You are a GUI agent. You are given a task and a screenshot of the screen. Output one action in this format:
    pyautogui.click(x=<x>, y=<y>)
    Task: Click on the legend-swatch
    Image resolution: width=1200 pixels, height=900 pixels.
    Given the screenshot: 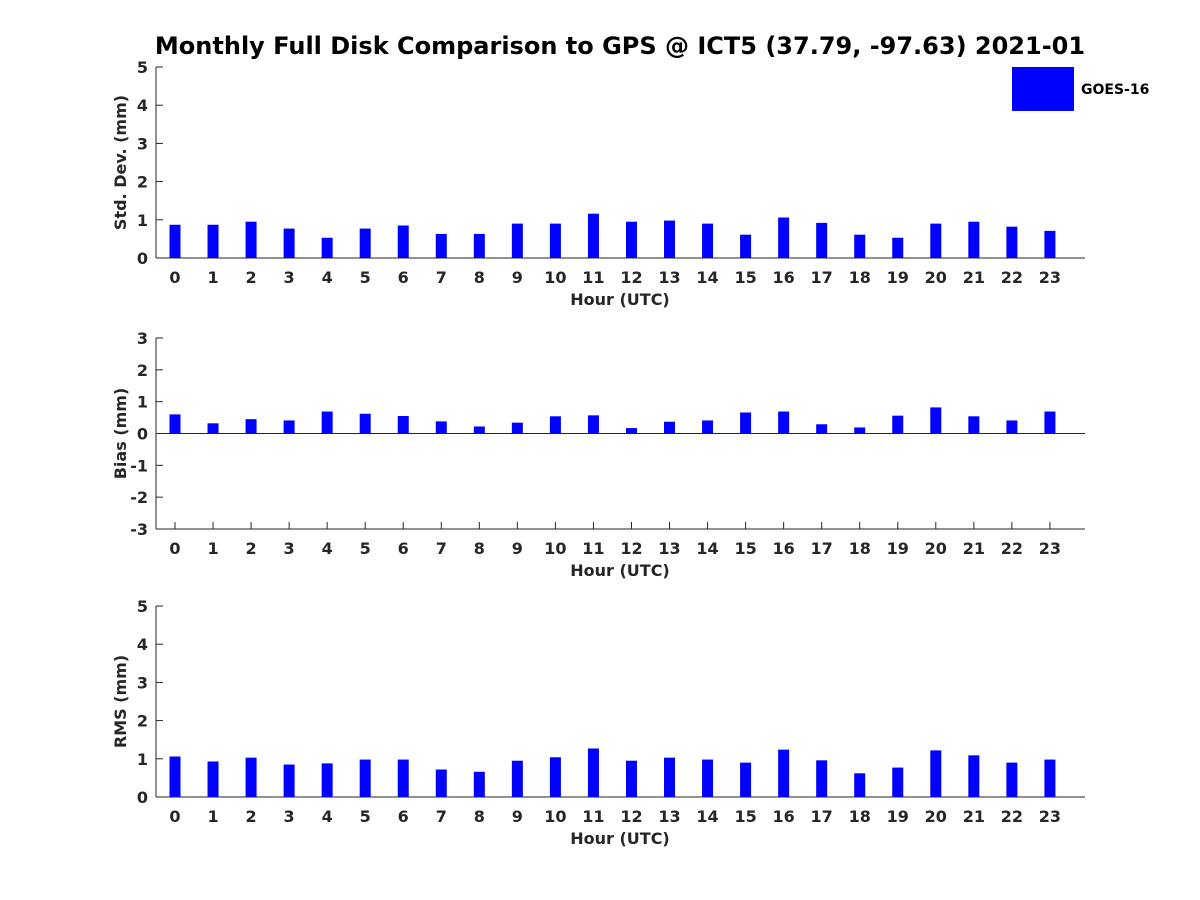 What is the action you would take?
    pyautogui.click(x=1043, y=89)
    